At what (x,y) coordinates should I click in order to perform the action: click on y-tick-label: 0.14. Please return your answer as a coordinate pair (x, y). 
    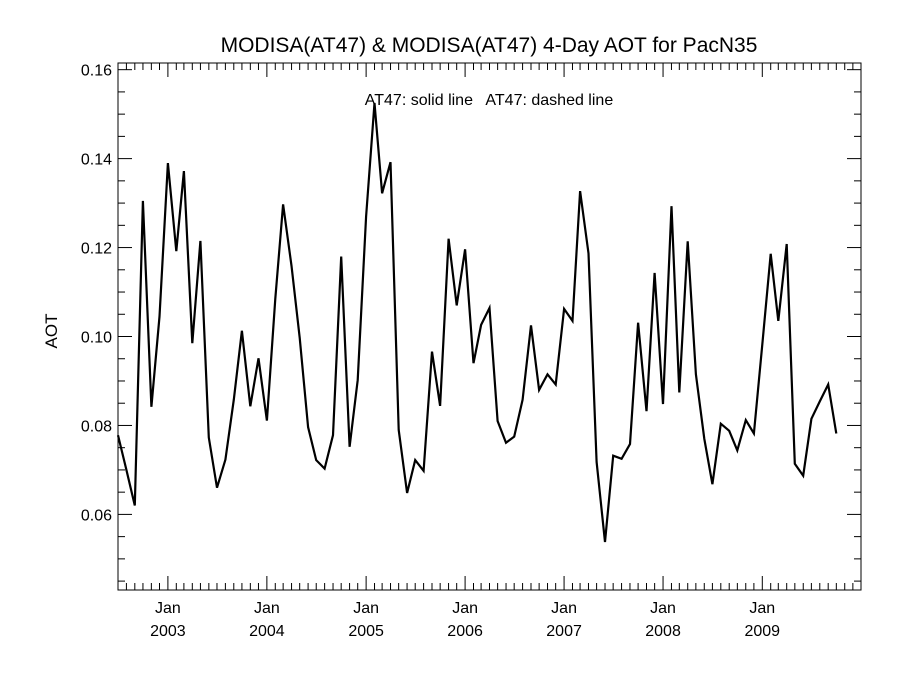
    Looking at the image, I should click on (96, 160).